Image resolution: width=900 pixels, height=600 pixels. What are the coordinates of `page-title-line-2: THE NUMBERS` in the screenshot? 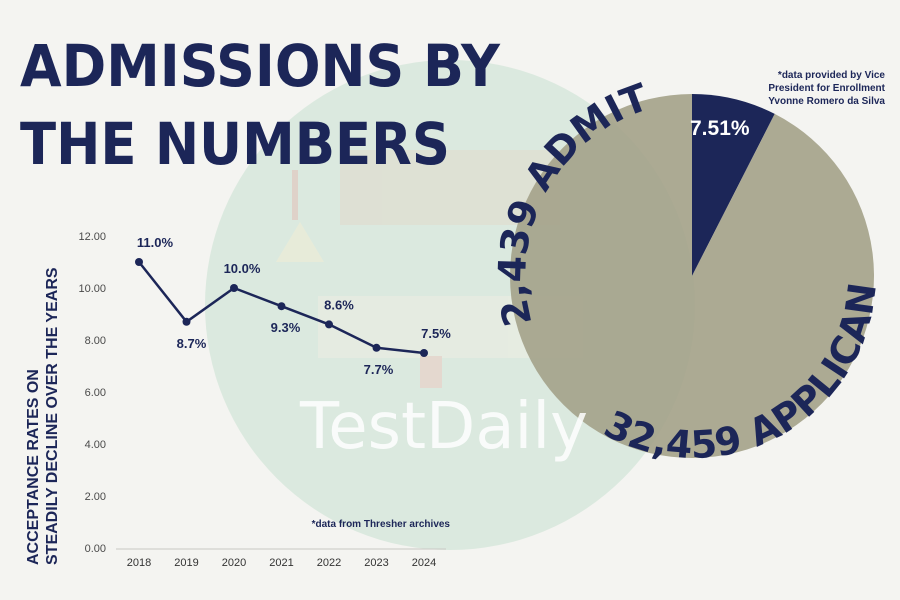 It's located at (235, 144).